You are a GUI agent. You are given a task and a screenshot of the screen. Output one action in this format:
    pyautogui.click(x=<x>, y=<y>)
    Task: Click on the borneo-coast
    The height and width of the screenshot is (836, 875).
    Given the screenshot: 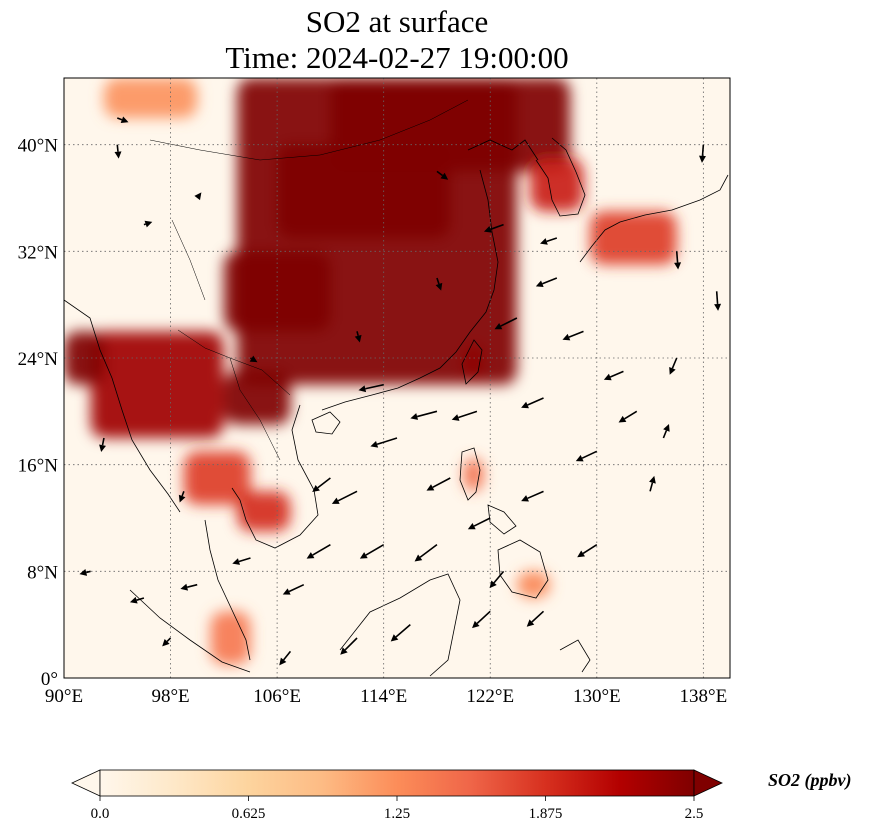 What is the action you would take?
    pyautogui.click(x=400, y=625)
    